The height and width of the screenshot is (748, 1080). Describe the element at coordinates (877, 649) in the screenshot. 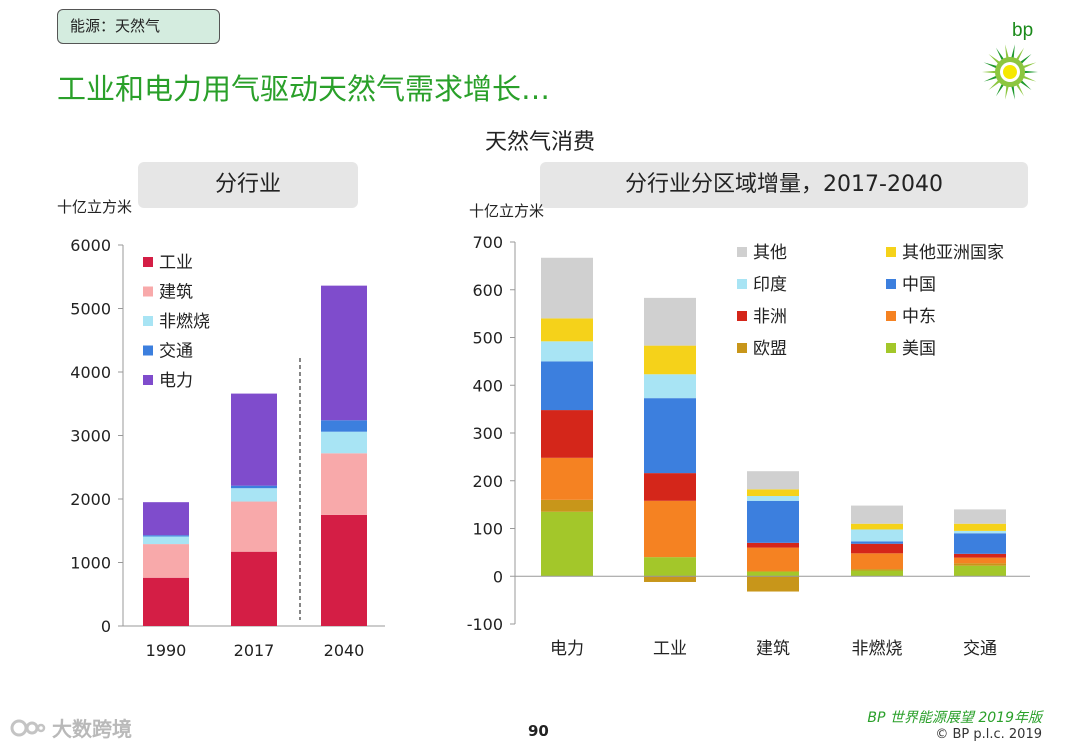

I see `x-tick-label-right: 非燃烧` at that location.